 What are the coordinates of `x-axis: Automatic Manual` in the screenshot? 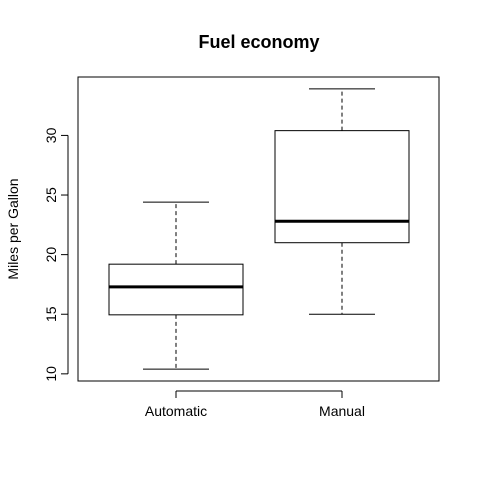 It's located at (255, 404).